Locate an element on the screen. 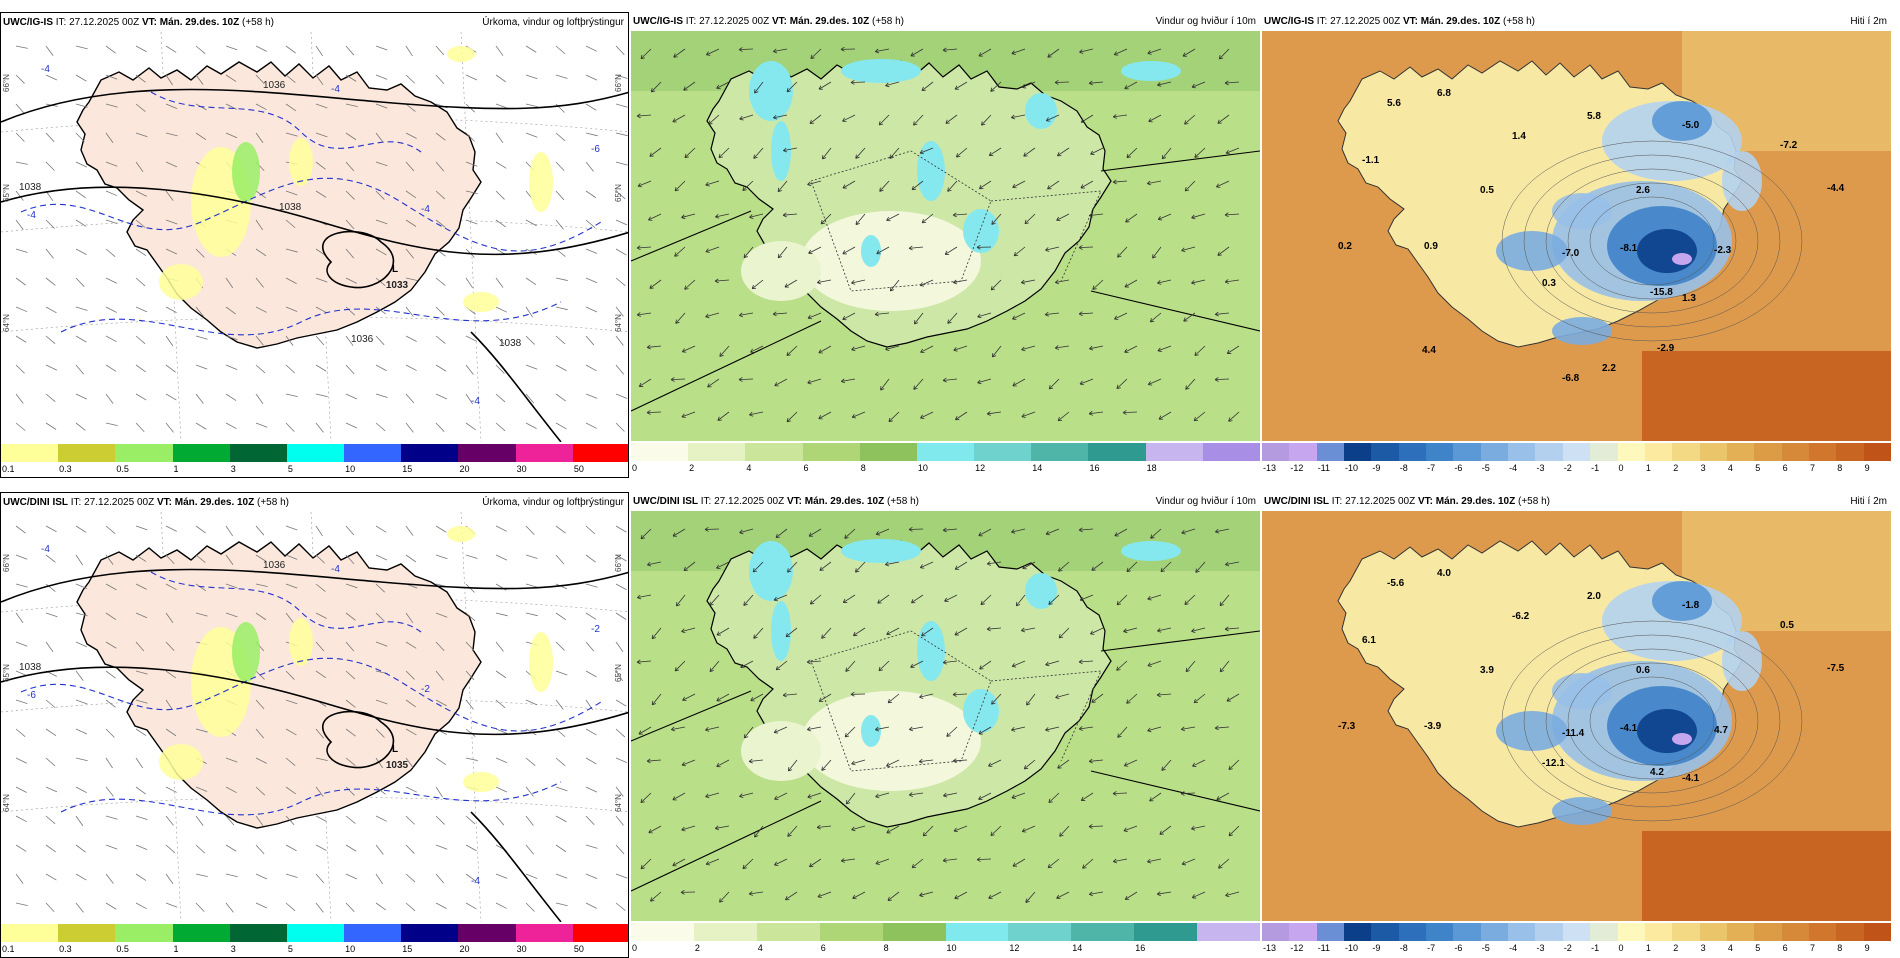 This screenshot has height=958, width=1900. init-time: 27.12.2025 00Z is located at coordinates (734, 21).